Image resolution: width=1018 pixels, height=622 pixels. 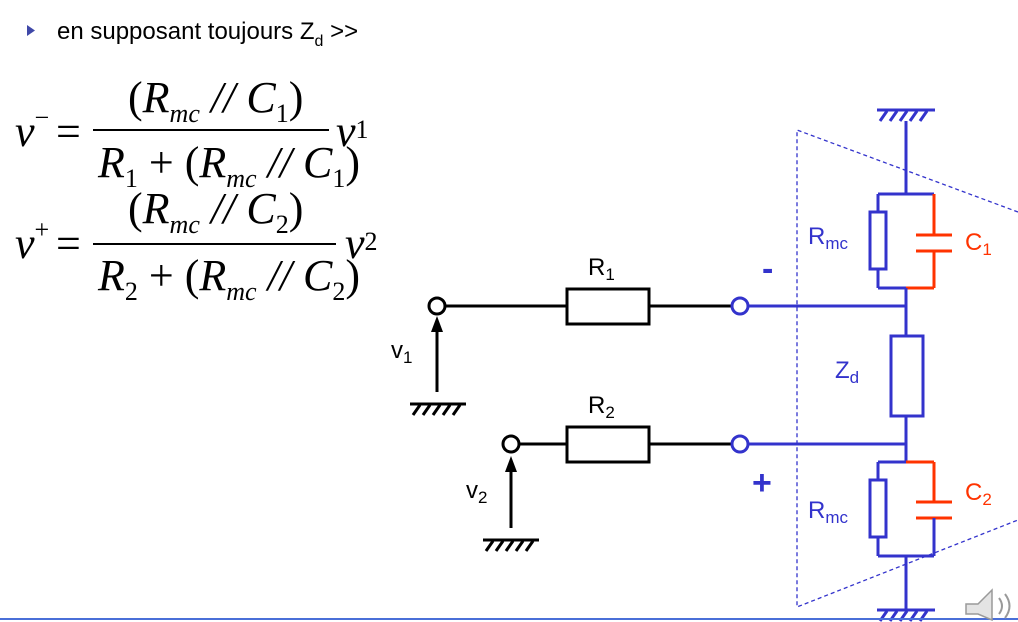 What do you see at coordinates (907, 376) in the screenshot?
I see `zd-impedance` at bounding box center [907, 376].